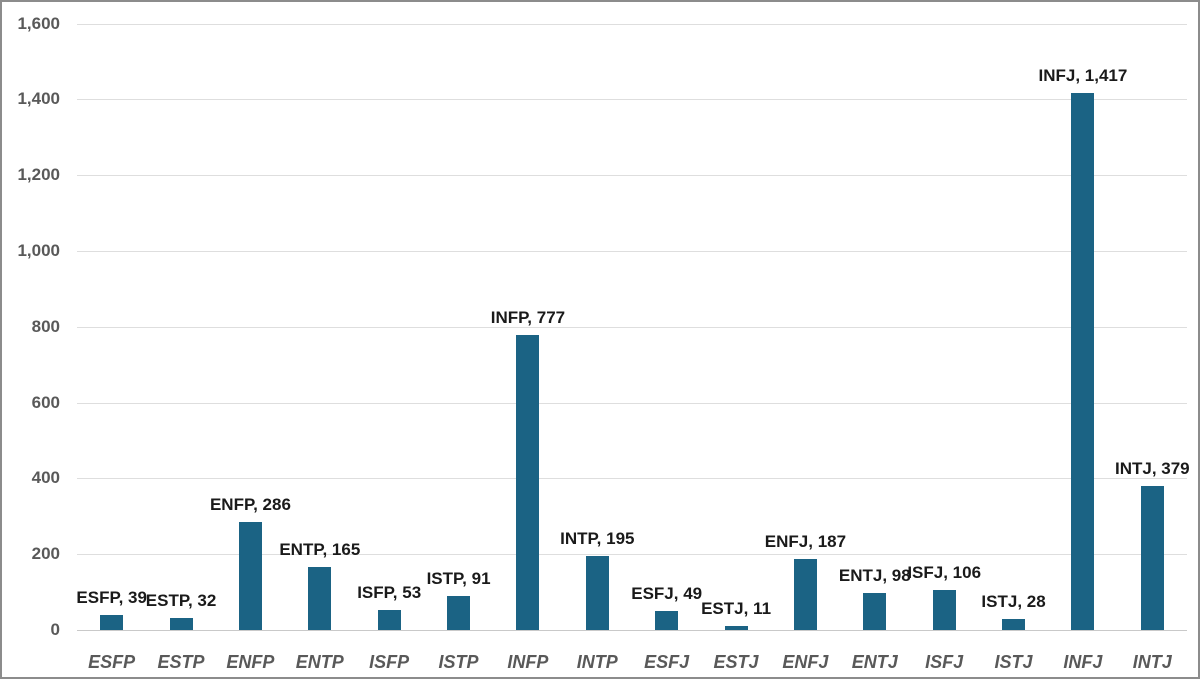 The height and width of the screenshot is (679, 1200). I want to click on bar-infp, so click(528, 482).